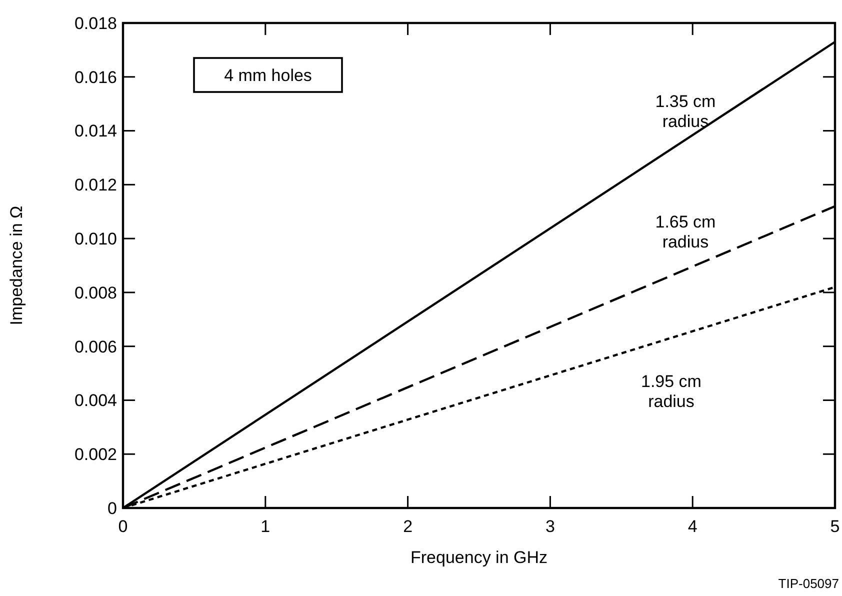  Describe the element at coordinates (685, 232) in the screenshot. I see `series-label: 1.65 cm radius` at that location.